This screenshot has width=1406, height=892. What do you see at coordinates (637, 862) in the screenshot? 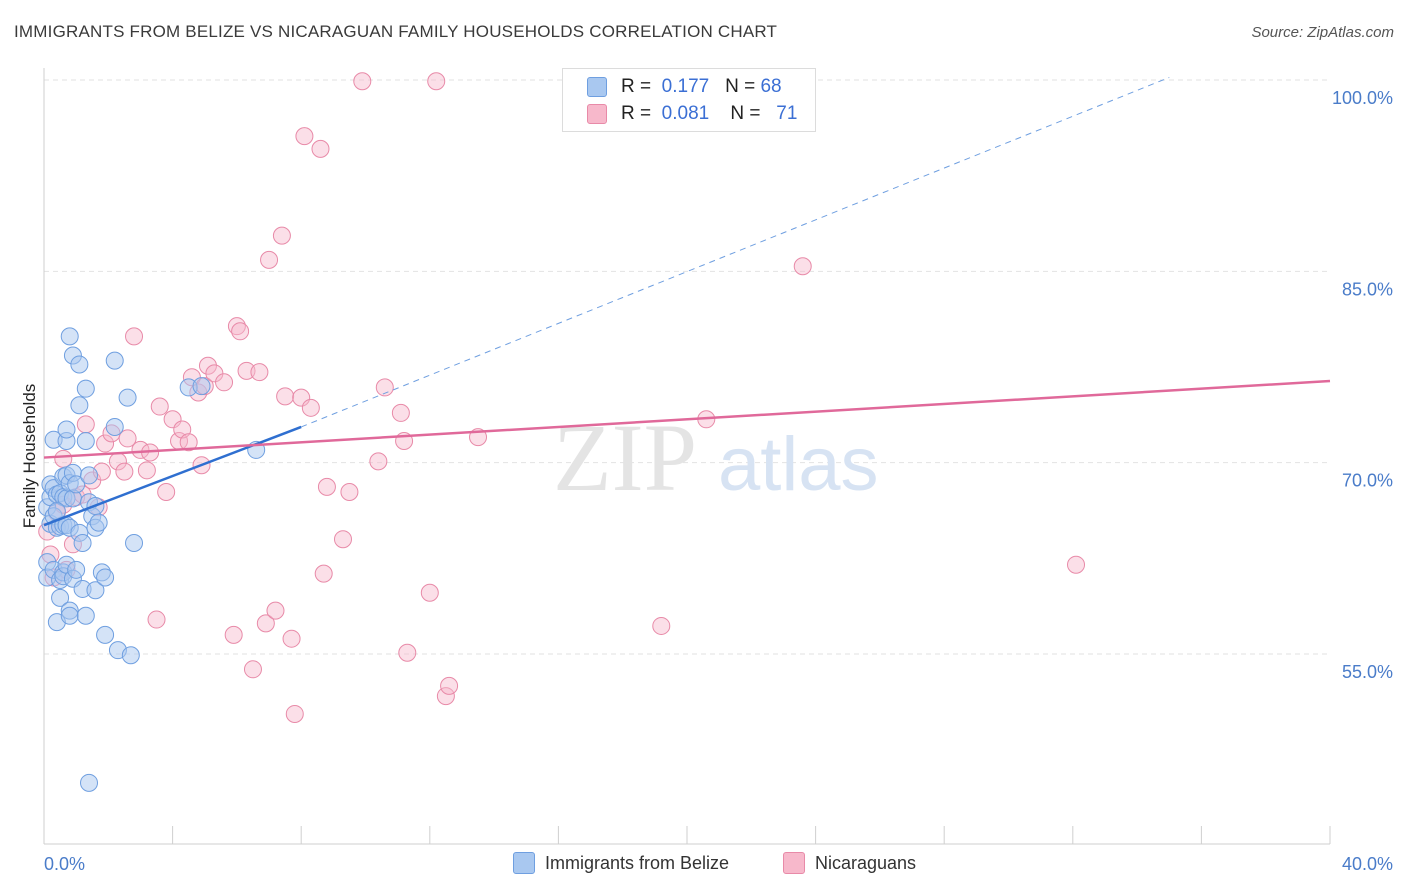
I see `legend-label-belize: Immigrants from Belize` at bounding box center [637, 862].